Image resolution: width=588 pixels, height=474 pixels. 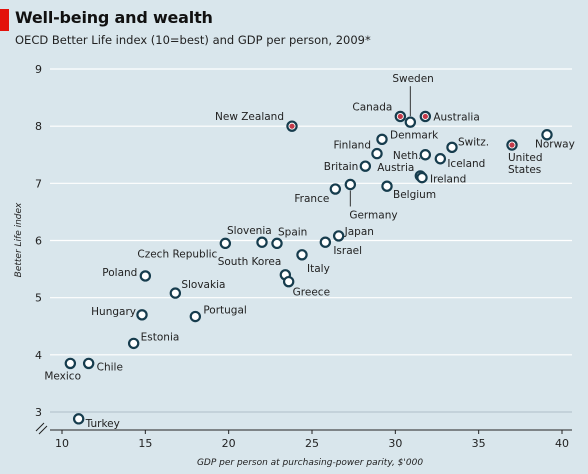 What do you see at coordinates (562, 443) in the screenshot?
I see `x-tick-label: 40` at bounding box center [562, 443].